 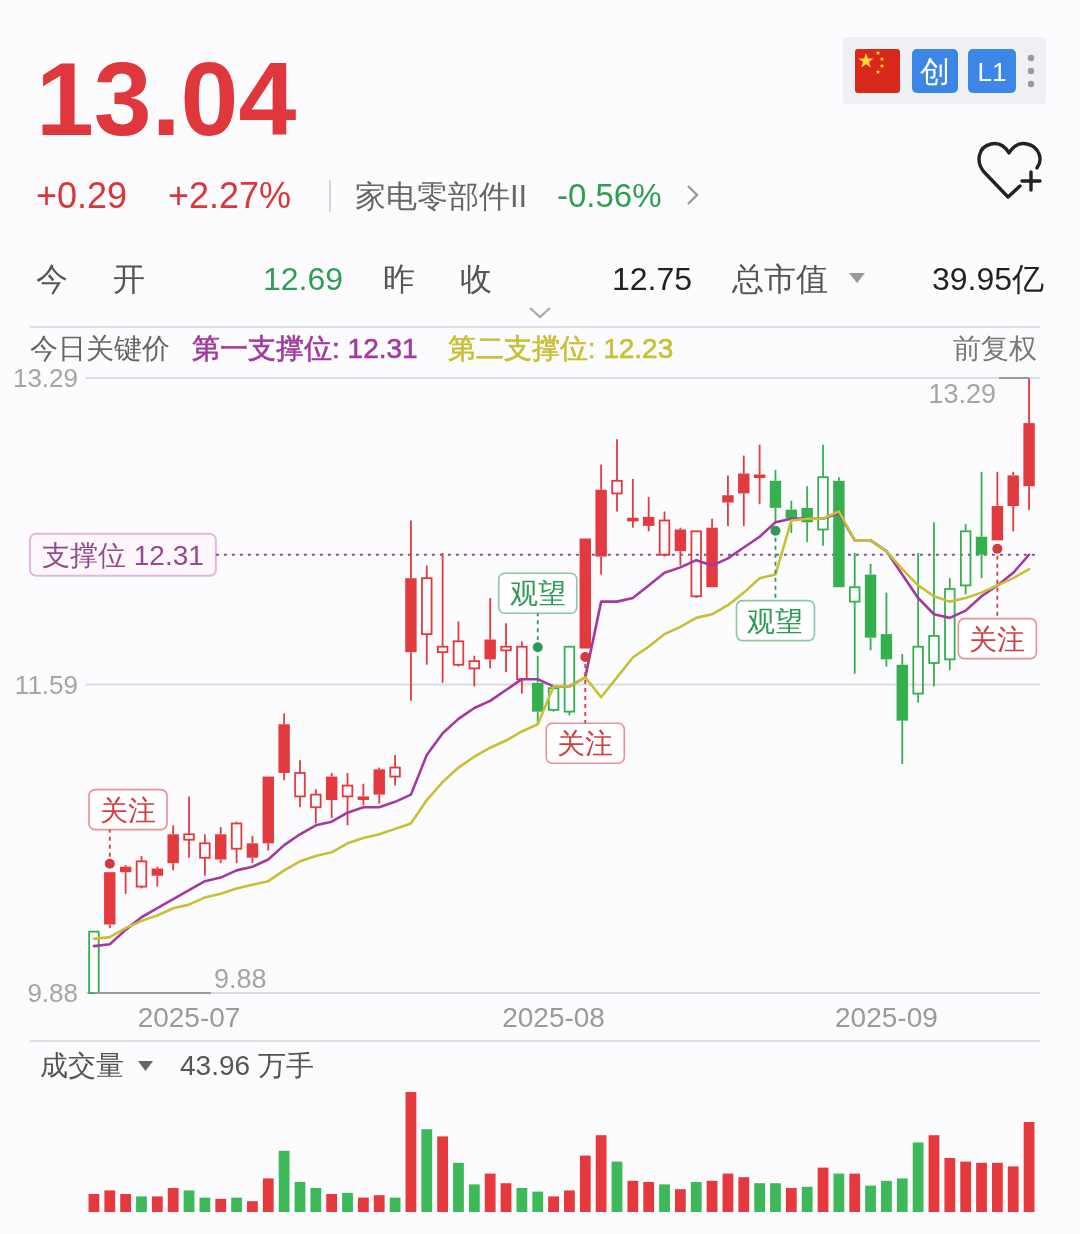 I want to click on ref-label: 支撑位 12.31, so click(x=123, y=554).